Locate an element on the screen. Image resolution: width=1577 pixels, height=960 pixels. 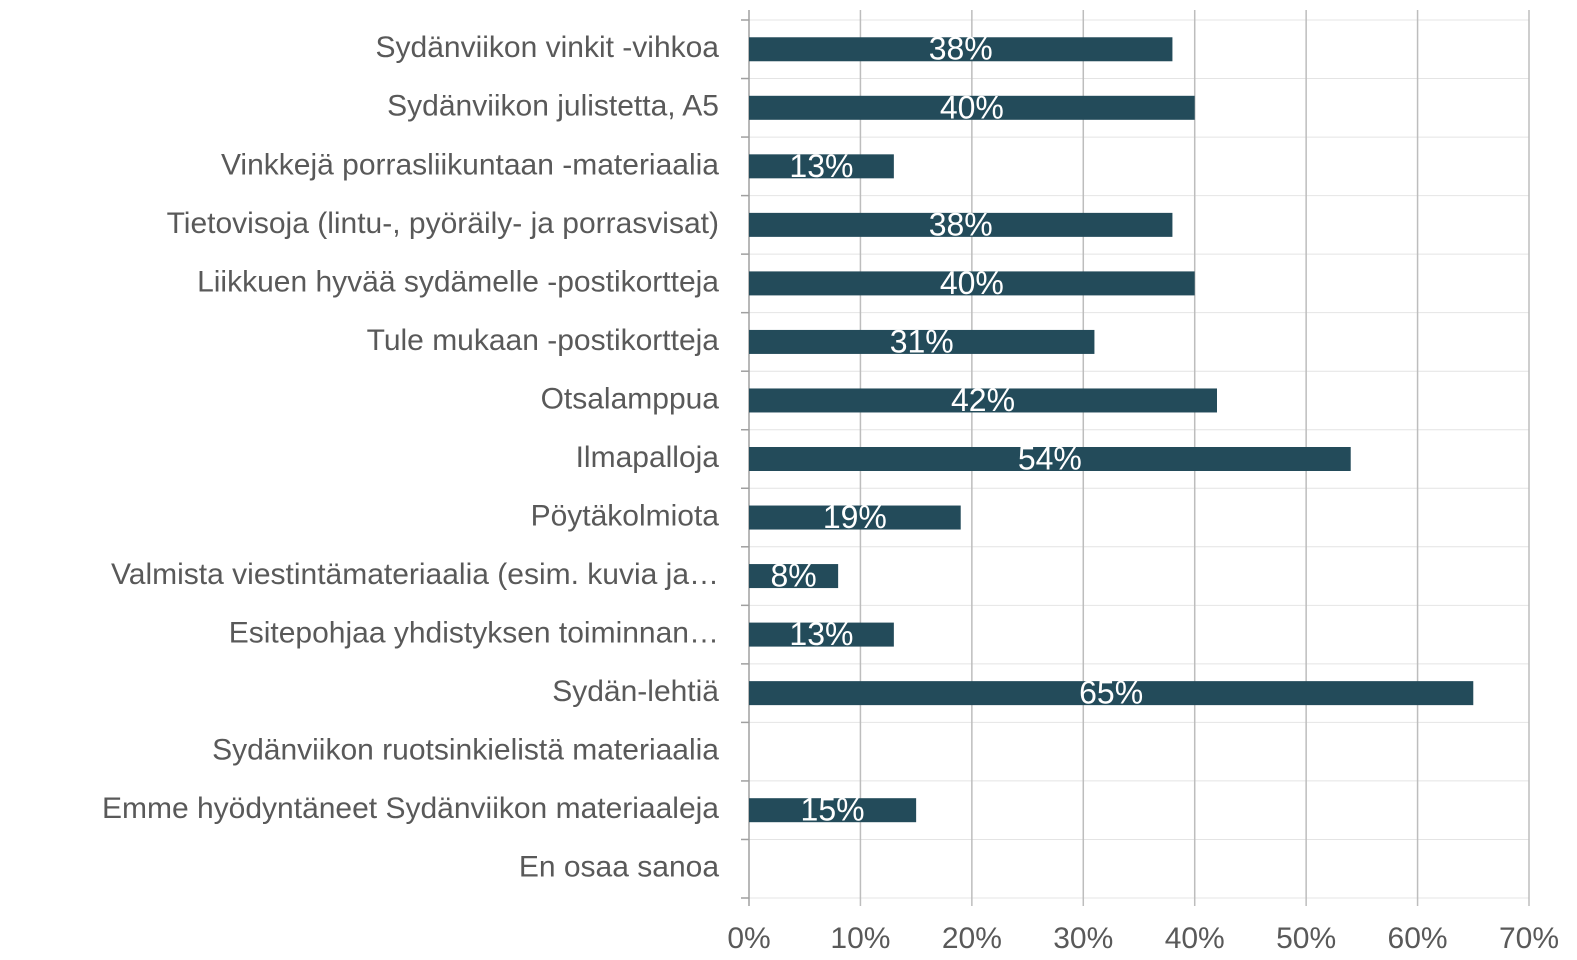
x-tick-label: 60% is located at coordinates (1418, 938).